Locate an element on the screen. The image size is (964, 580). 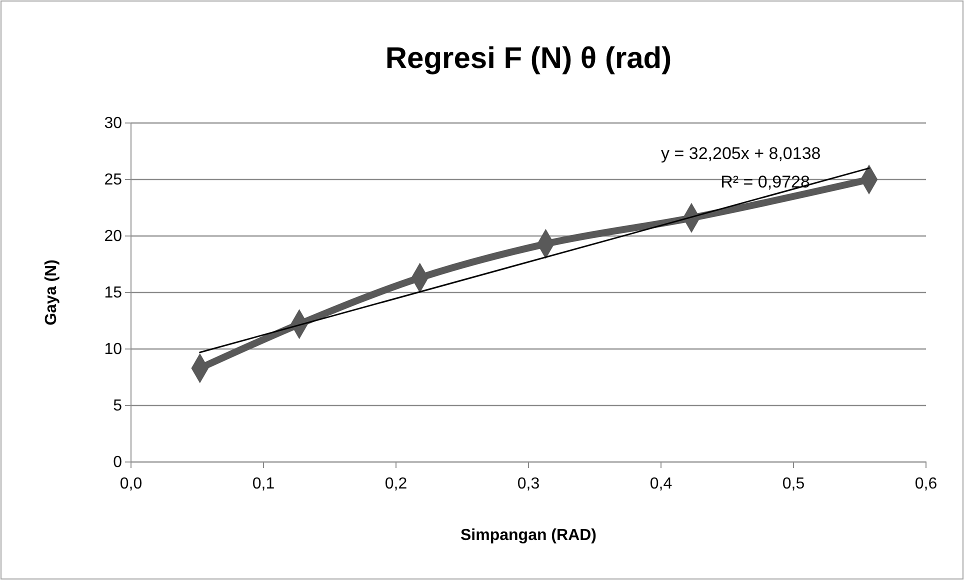
x-tick-label: 0,5 is located at coordinates (793, 484).